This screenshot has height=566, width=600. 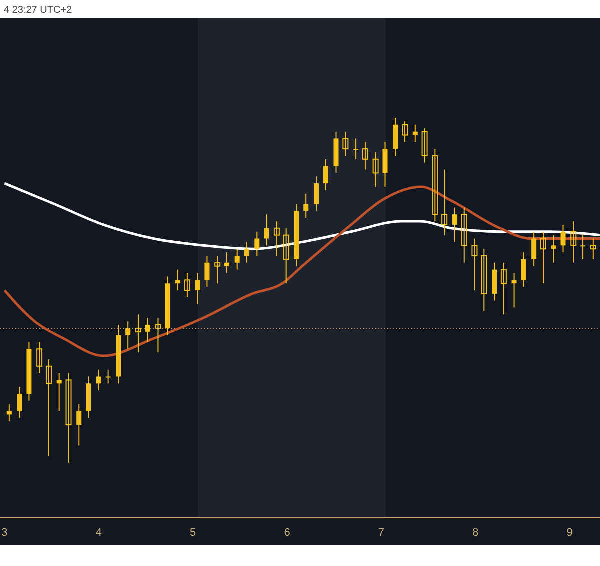 I want to click on text: 4 23:27 UTC+2, so click(x=38, y=10).